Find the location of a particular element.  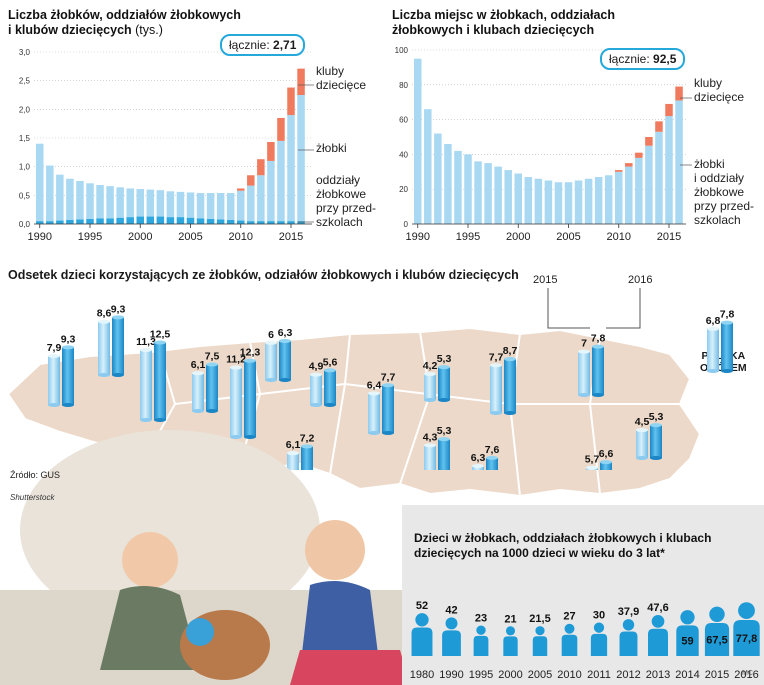

person-year-label: 2013 is located at coordinates (658, 675).